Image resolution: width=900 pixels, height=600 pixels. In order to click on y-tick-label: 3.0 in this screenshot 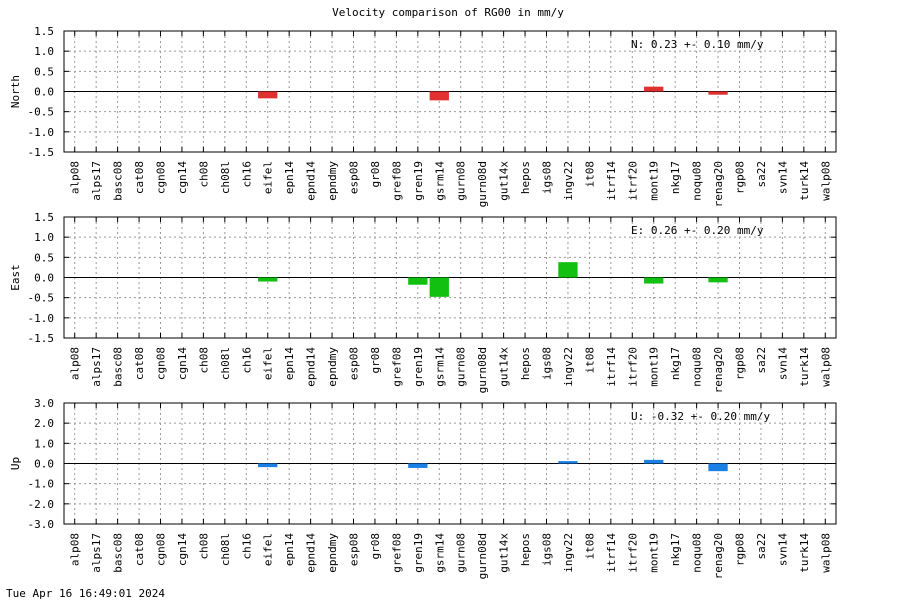, I will do `click(44, 403)`.